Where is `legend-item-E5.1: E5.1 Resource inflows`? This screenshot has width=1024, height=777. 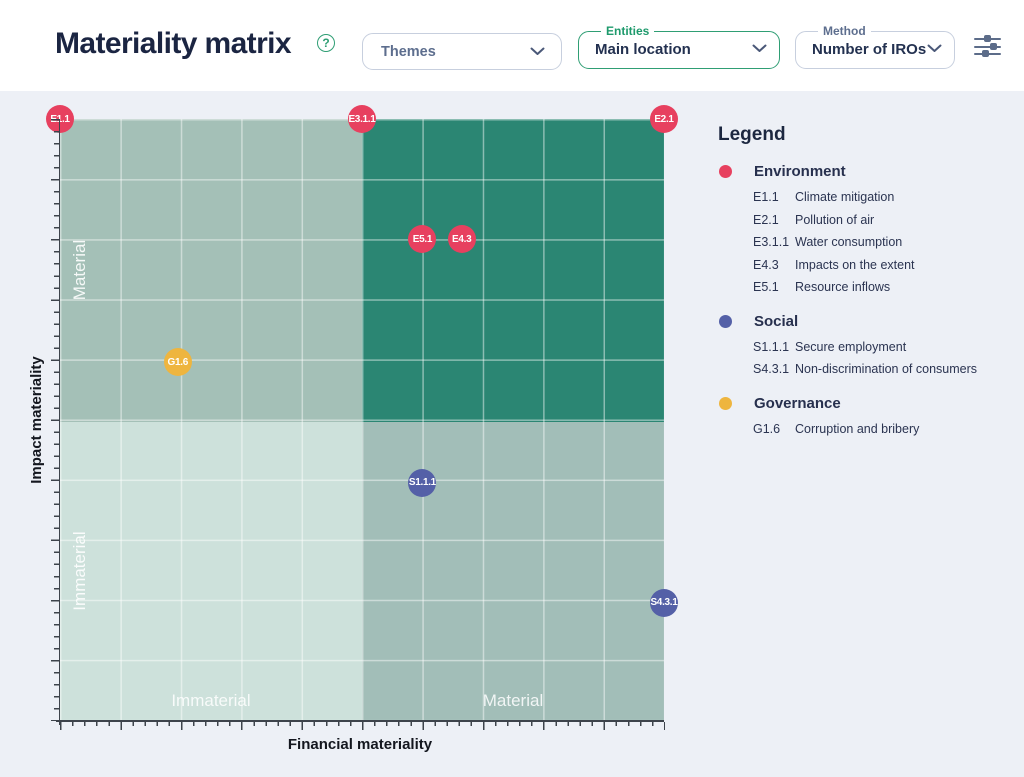
legend-item-E5.1: E5.1 Resource inflows is located at coordinates (868, 287).